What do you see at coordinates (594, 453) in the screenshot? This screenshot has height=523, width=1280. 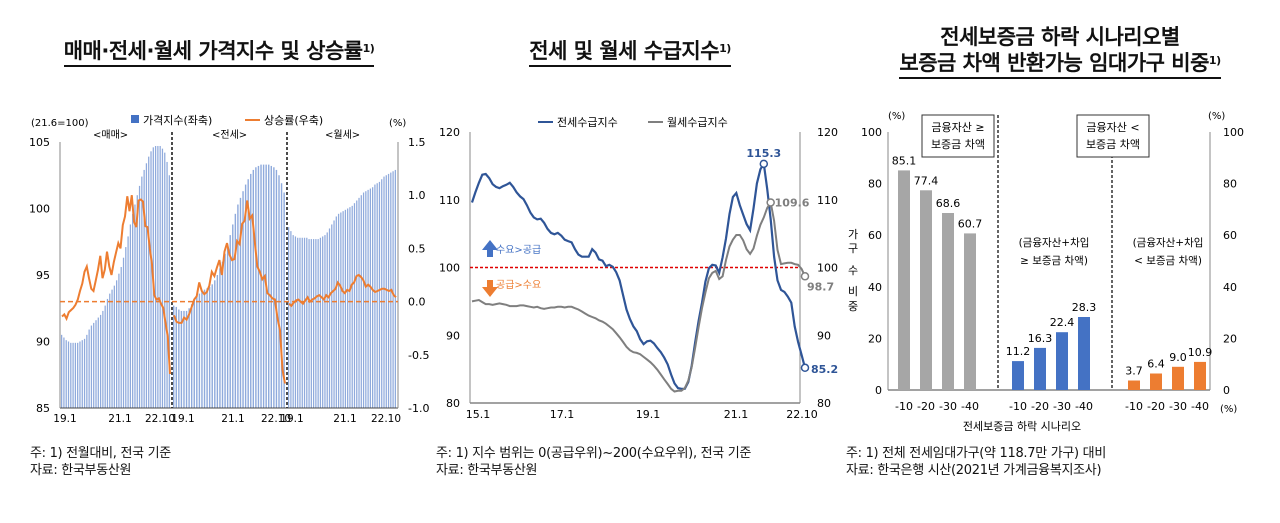 I see `panel2-note-line1: 주: 1) 지수 범위는 0(공급우위)~200(수요우위), 전국 기준` at bounding box center [594, 453].